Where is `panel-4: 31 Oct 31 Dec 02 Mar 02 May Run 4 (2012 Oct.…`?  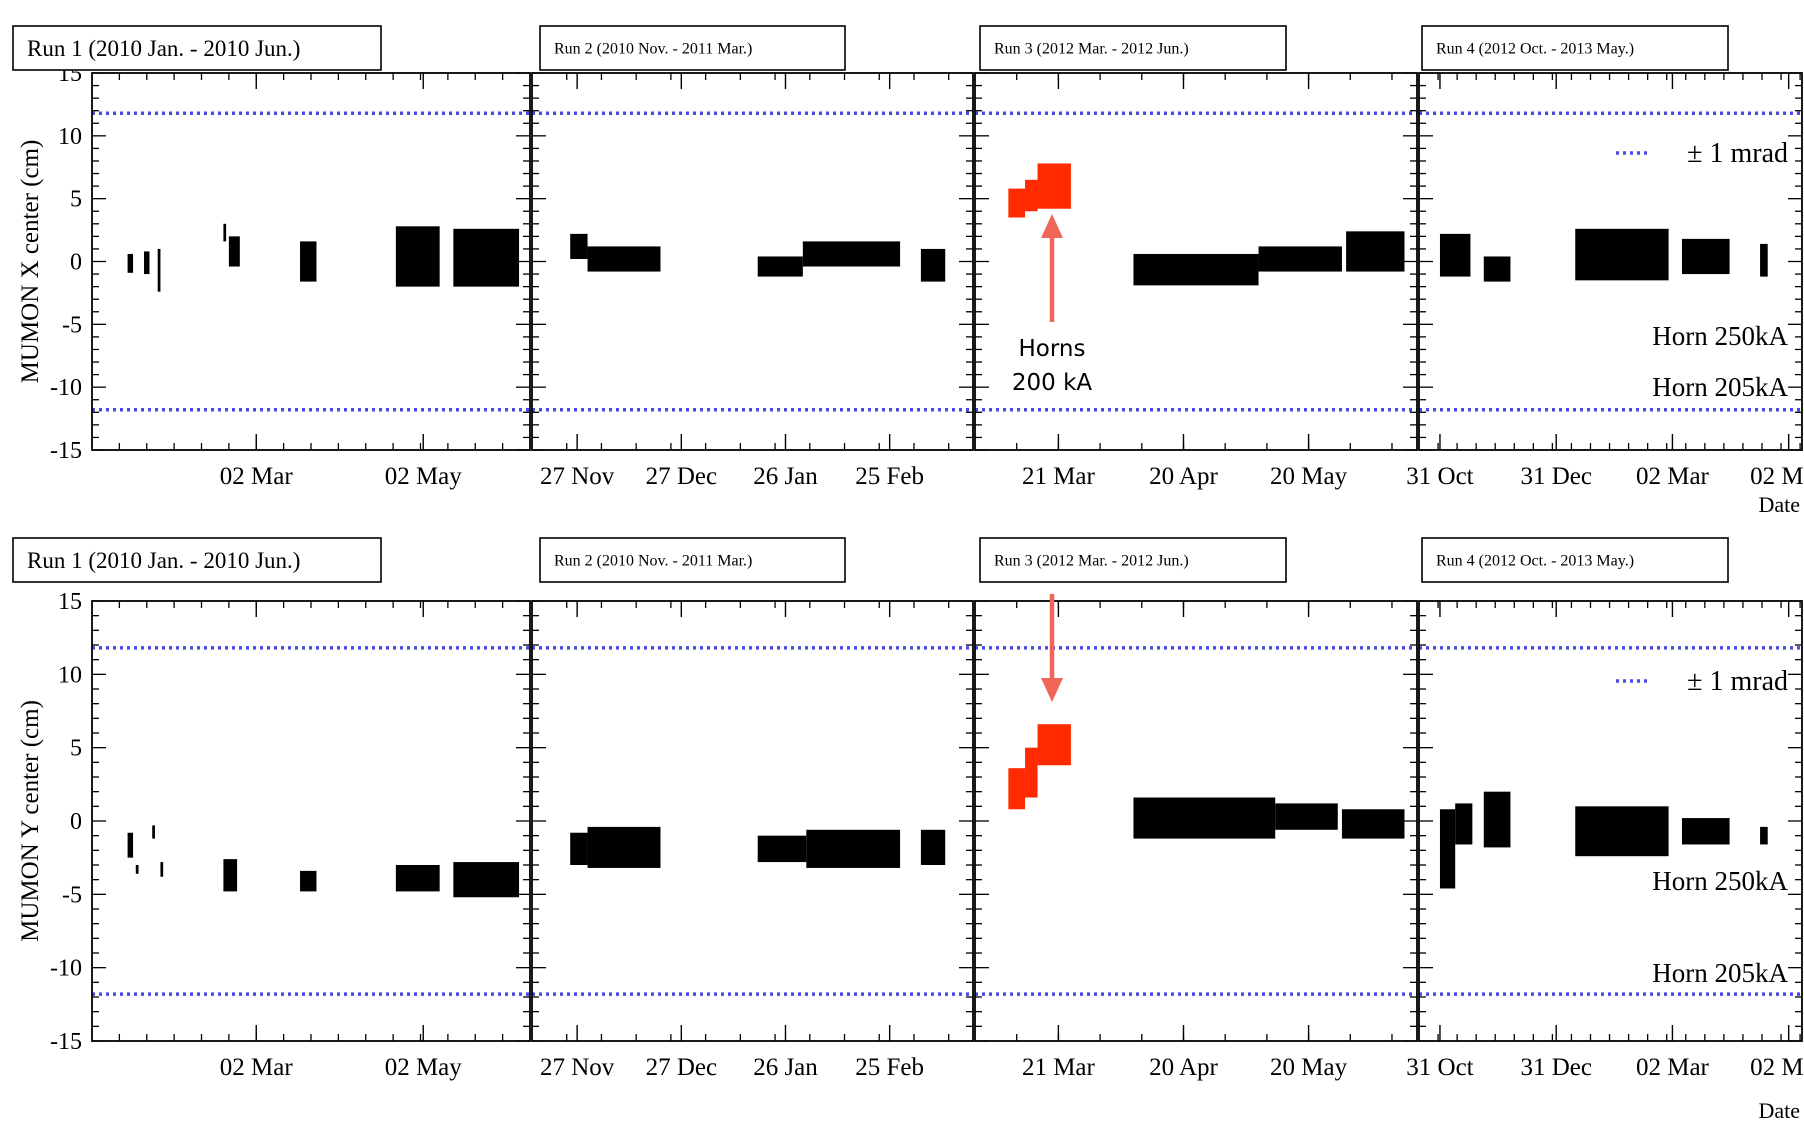 panel-4: 31 Oct 31 Dec 02 Mar 02 May Run 4 (2012 Oct.… is located at coordinates (1605, 257).